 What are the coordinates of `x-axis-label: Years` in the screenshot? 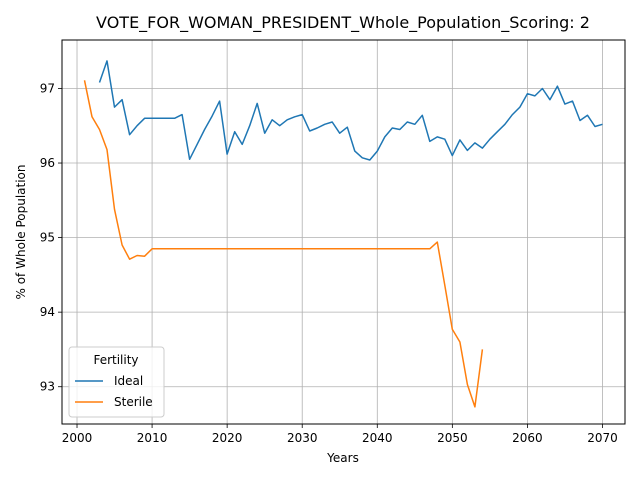 It's located at (342, 458).